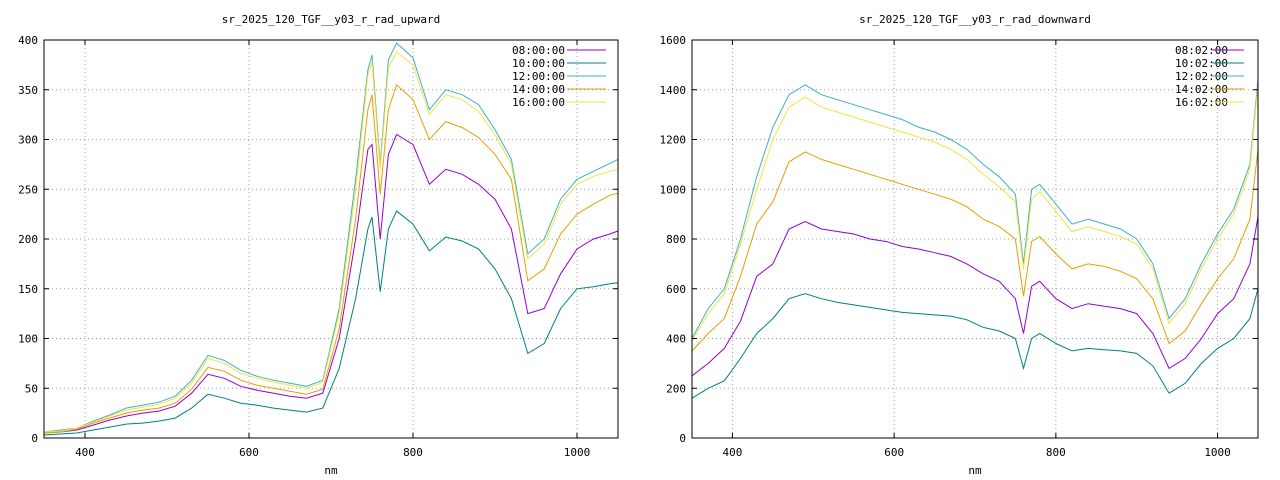 The width and height of the screenshot is (1280, 480). I want to click on y-tick-label: 250, so click(28, 189).